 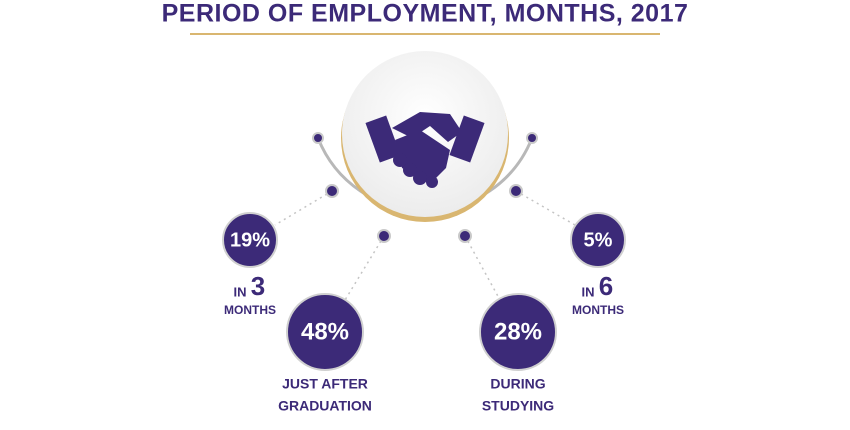 I want to click on percent: 5%, so click(x=598, y=240).